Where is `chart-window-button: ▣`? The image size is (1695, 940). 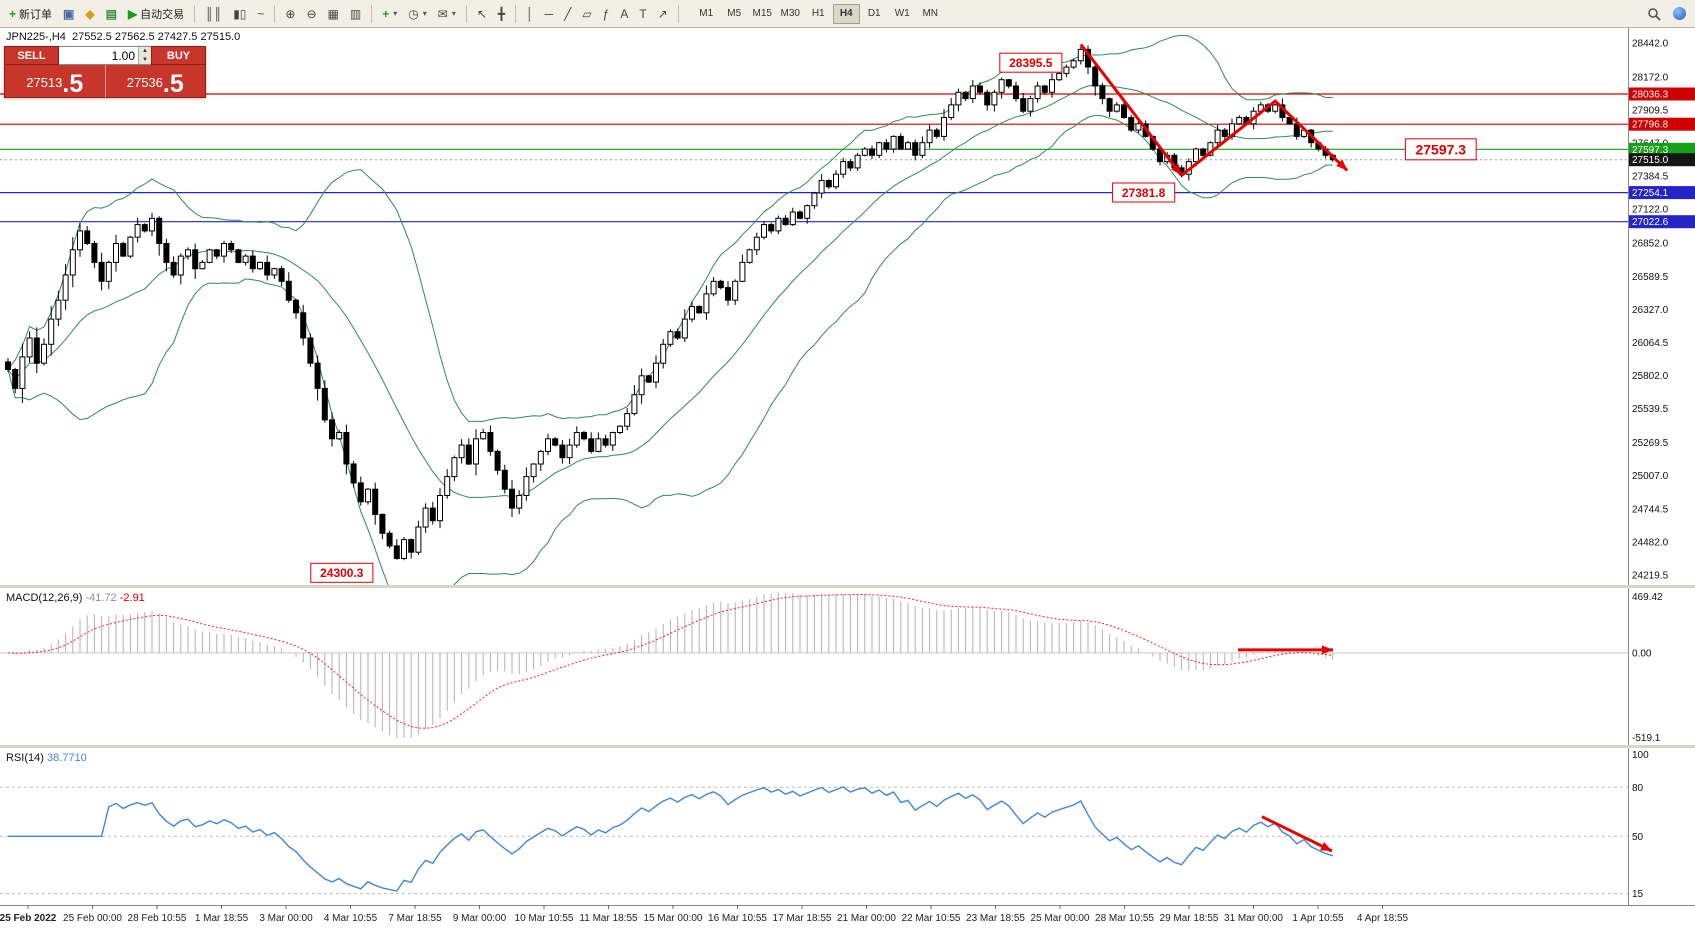 chart-window-button: ▣ is located at coordinates (68, 14).